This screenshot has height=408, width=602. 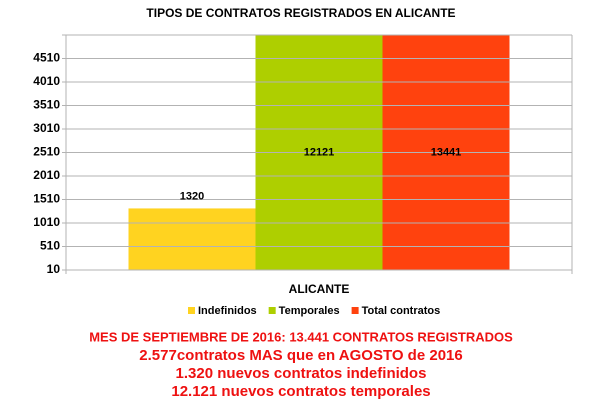 What do you see at coordinates (46, 58) in the screenshot?
I see `y-tick-label: 4510` at bounding box center [46, 58].